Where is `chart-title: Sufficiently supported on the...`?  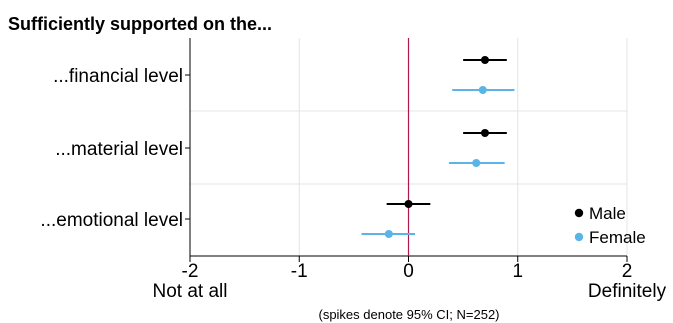
chart-title: Sufficiently supported on the... is located at coordinates (140, 24).